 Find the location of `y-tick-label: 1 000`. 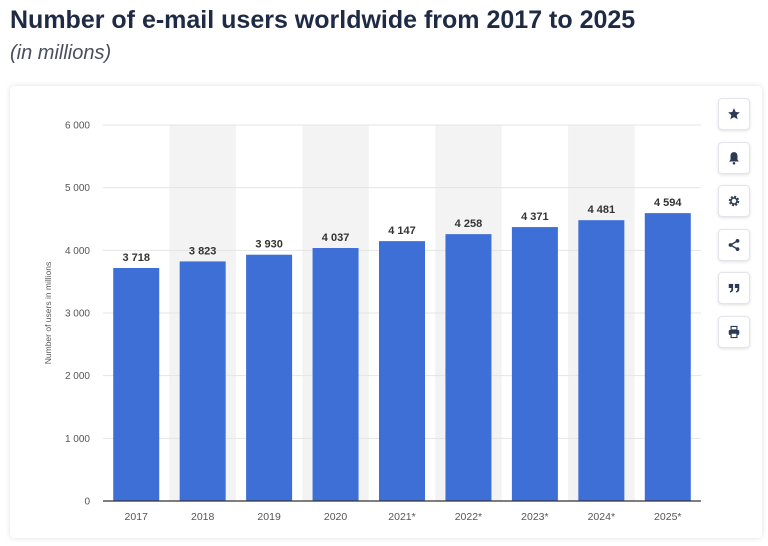

y-tick-label: 1 000 is located at coordinates (77, 439).